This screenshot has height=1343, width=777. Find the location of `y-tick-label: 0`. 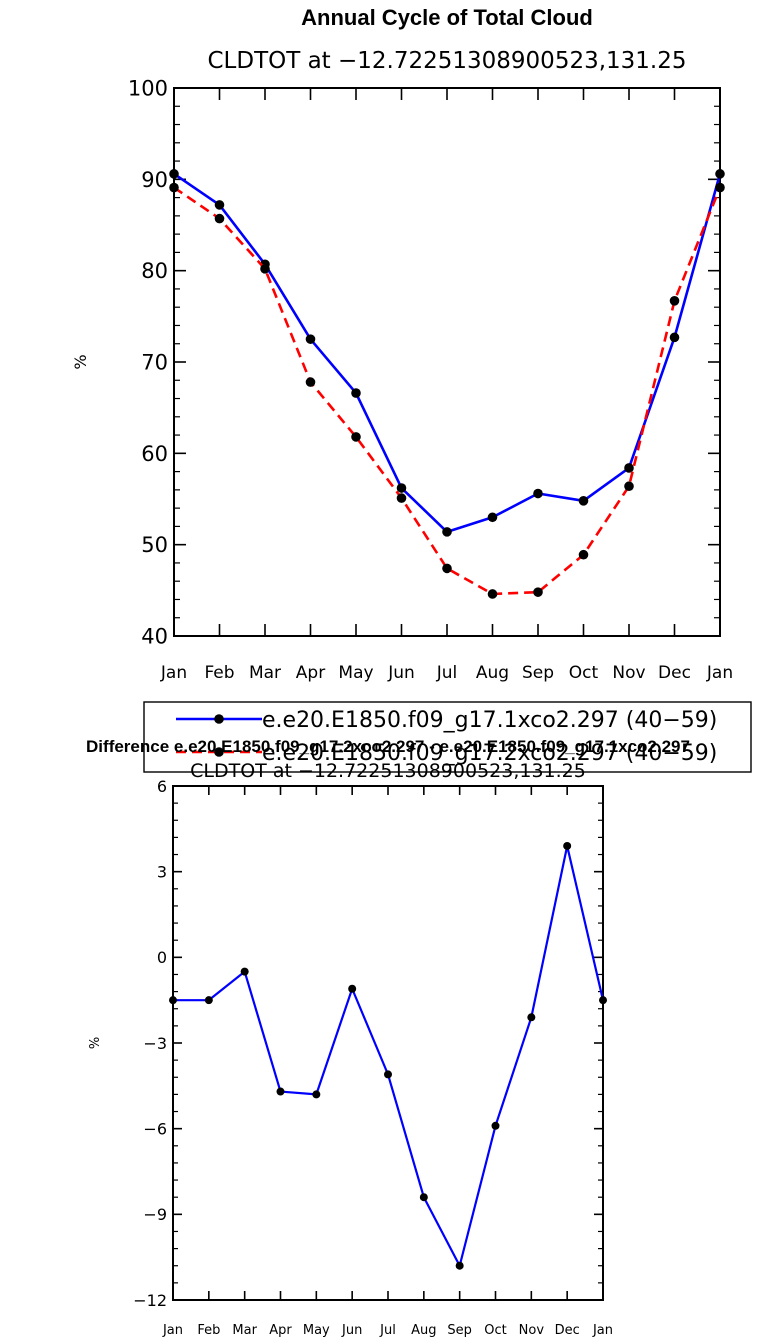

y-tick-label: 0 is located at coordinates (162, 957).